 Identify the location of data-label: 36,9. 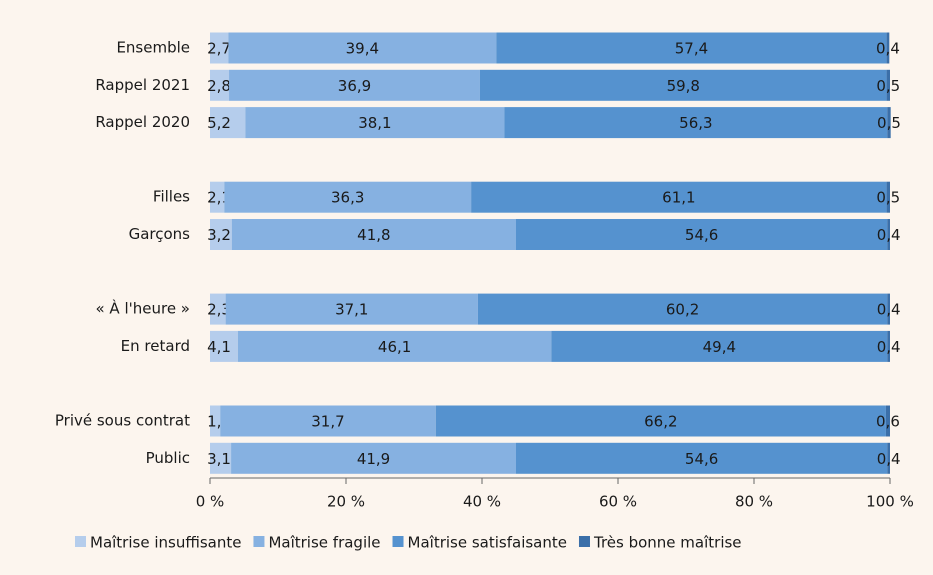
(354, 86).